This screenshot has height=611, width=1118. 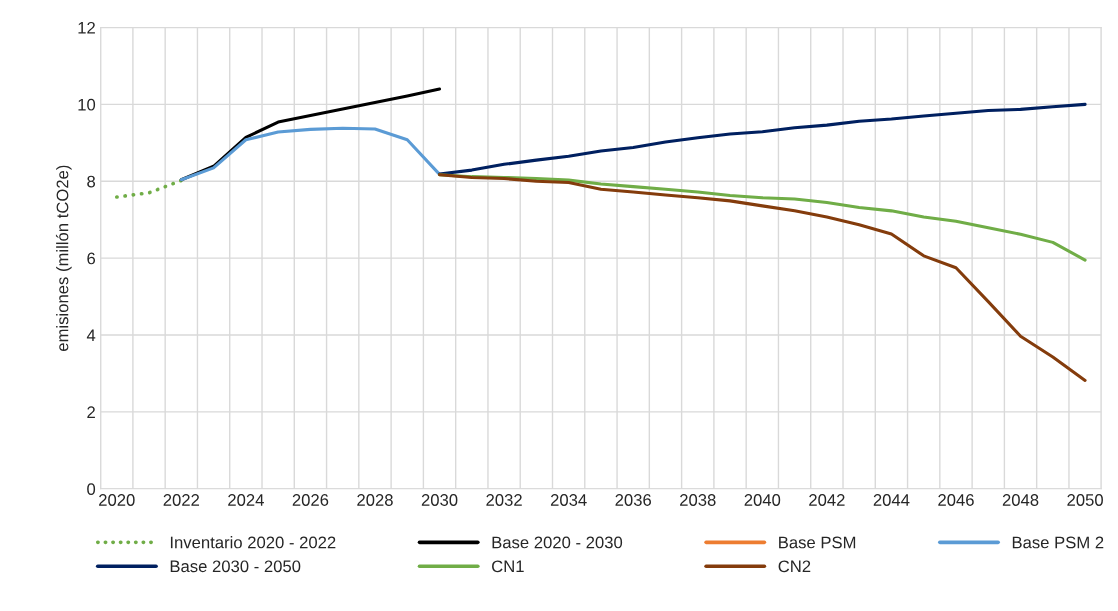 What do you see at coordinates (63, 258) in the screenshot?
I see `y-axis-title: emisiones (millón tCO2e)` at bounding box center [63, 258].